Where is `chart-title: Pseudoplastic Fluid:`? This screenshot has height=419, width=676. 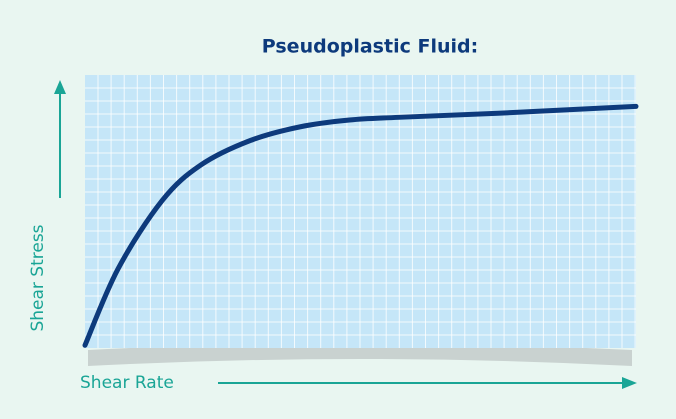
chart-title: Pseudoplastic Fluid: is located at coordinates (370, 47).